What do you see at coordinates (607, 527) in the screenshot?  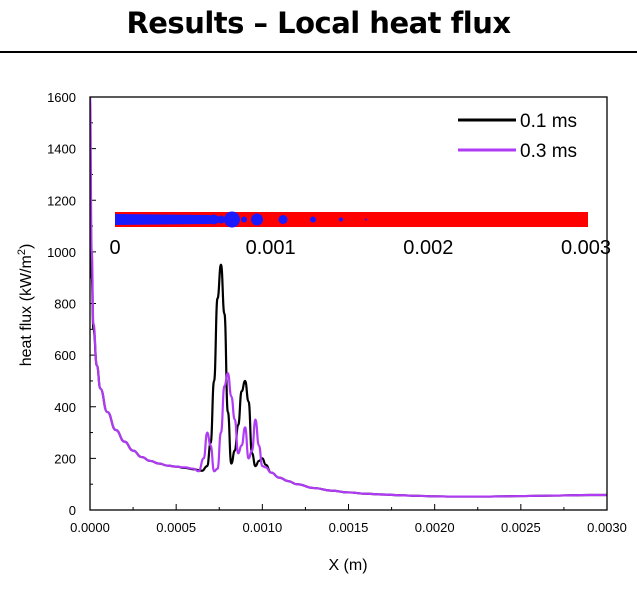 I see `x-tick-label: 0.0030` at bounding box center [607, 527].